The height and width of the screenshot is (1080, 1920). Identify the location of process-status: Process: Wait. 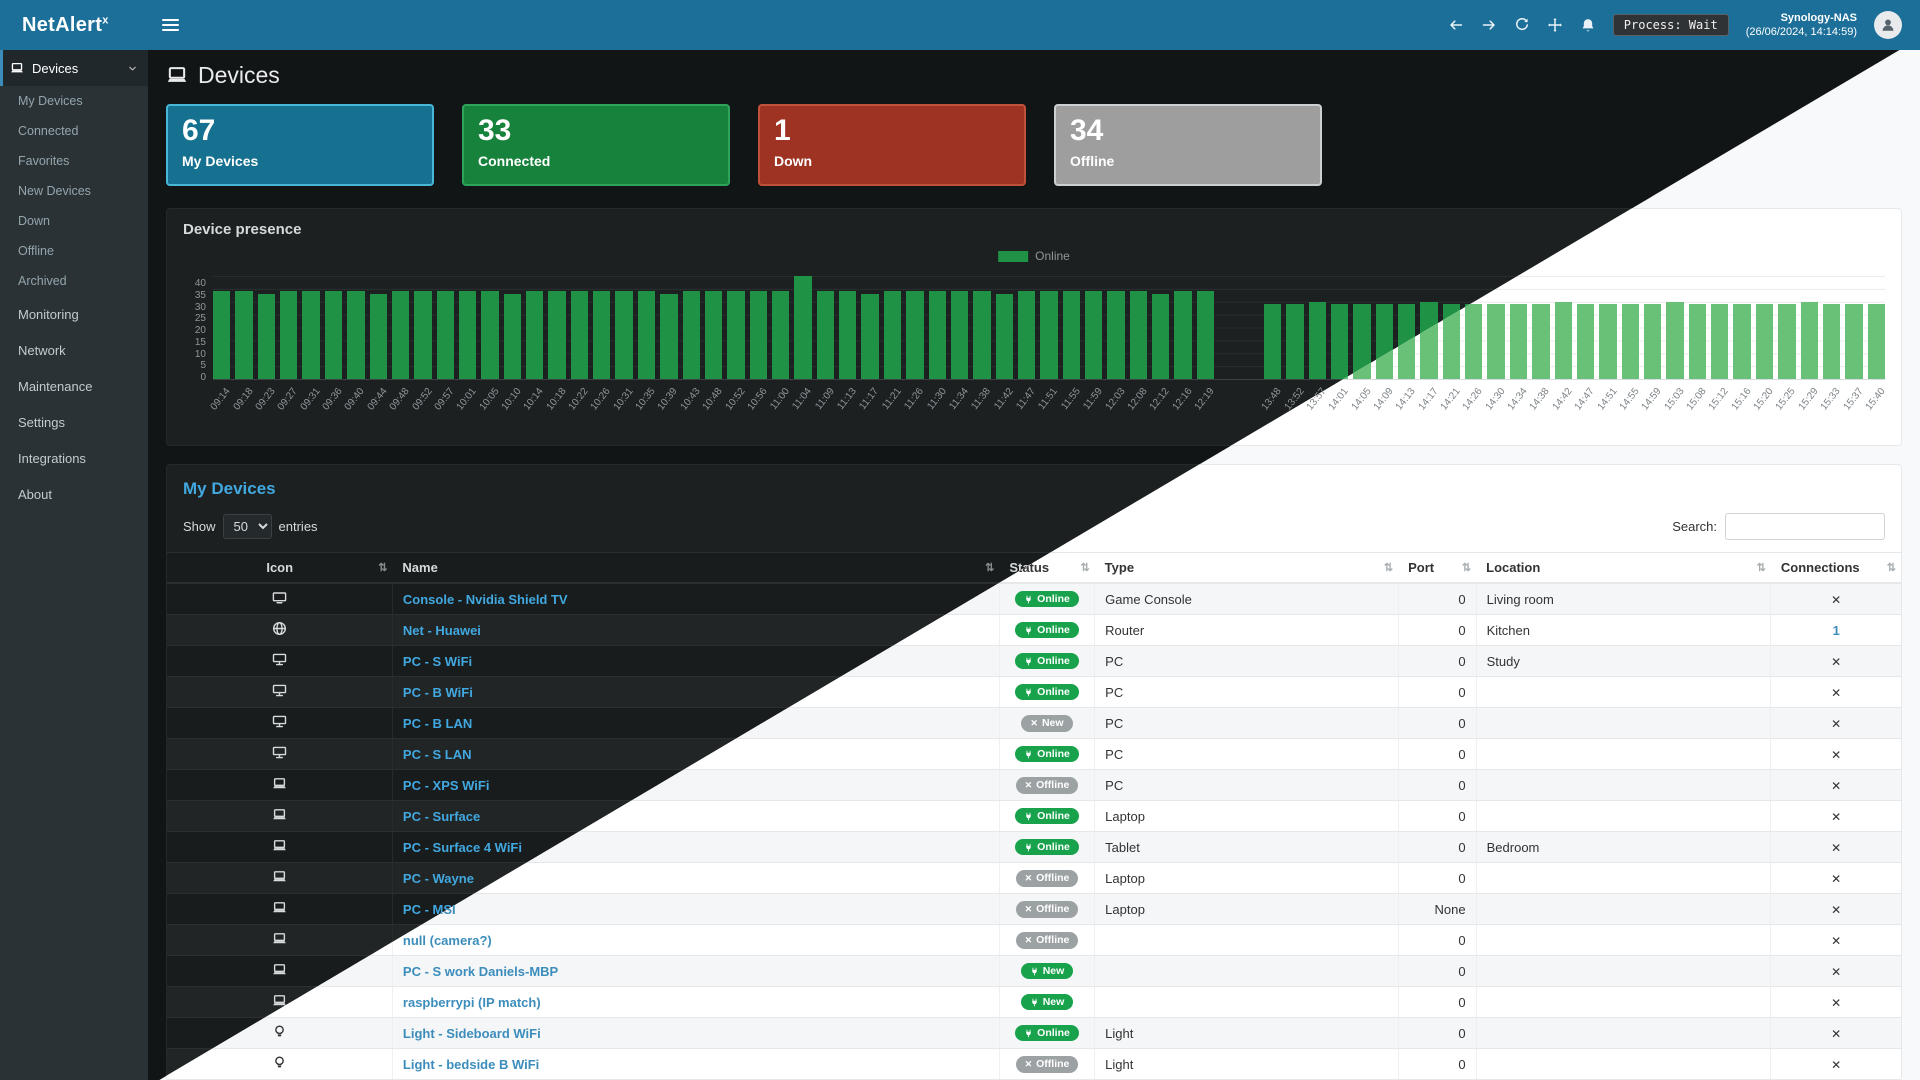
(1670, 25).